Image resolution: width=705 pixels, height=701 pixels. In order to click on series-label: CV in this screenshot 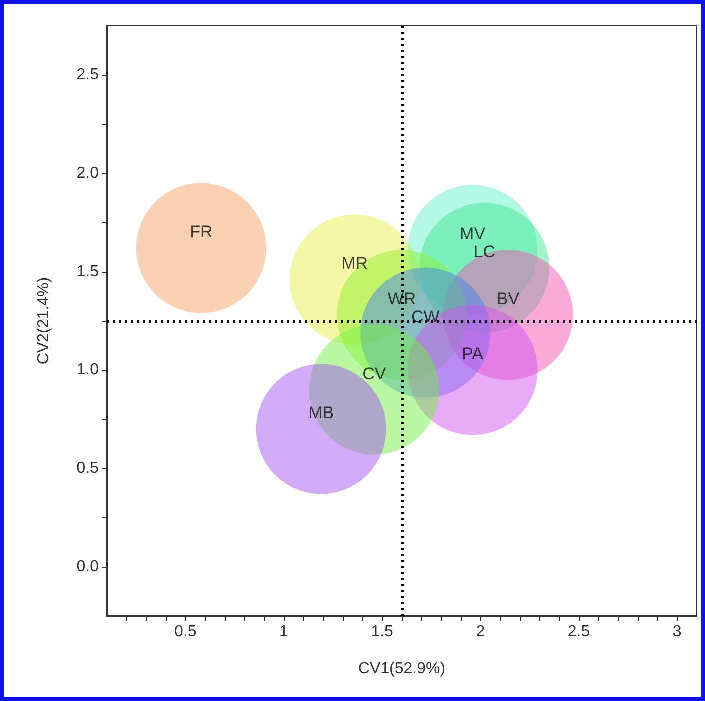, I will do `click(374, 374)`.